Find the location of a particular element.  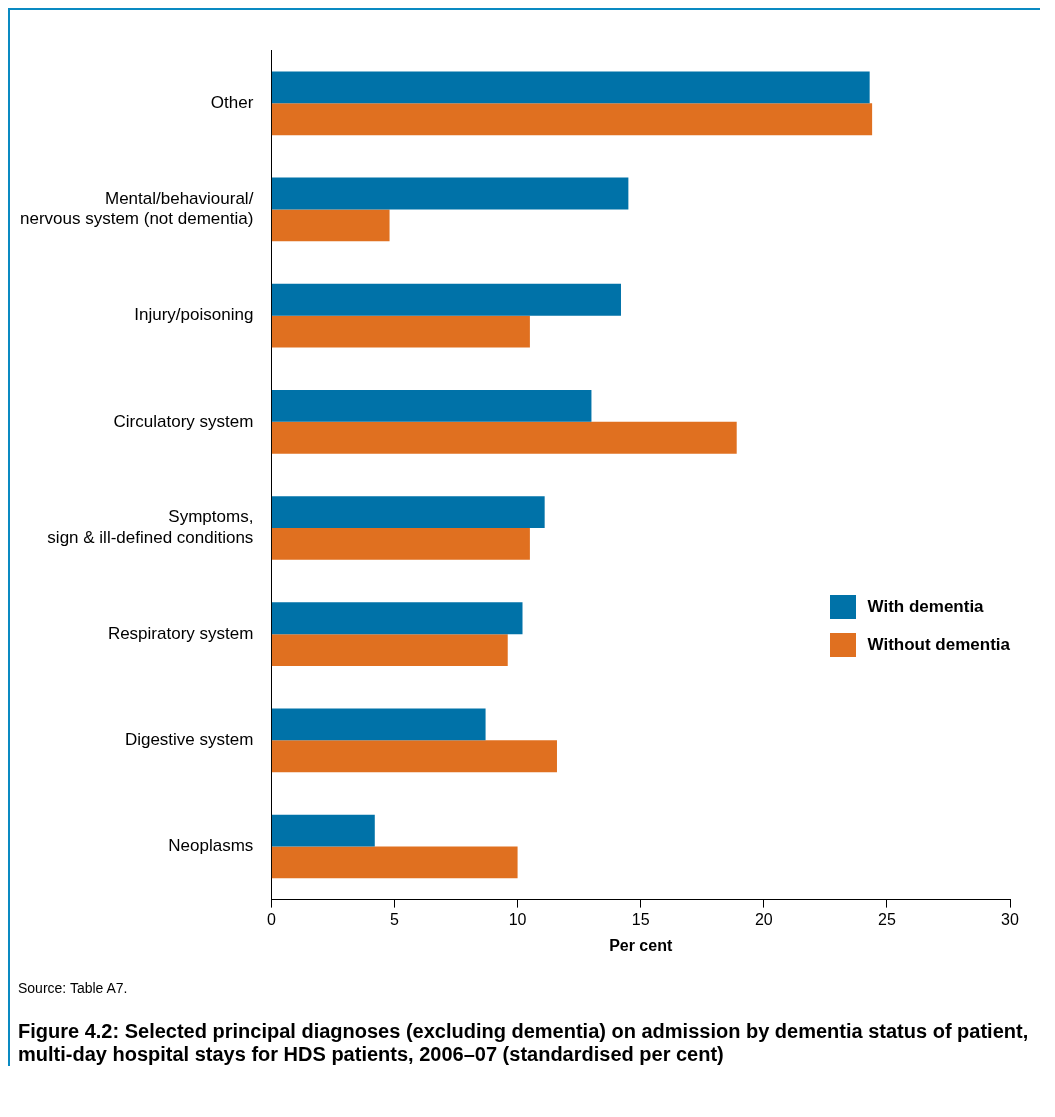

x-tick-label: 30 is located at coordinates (1010, 919).